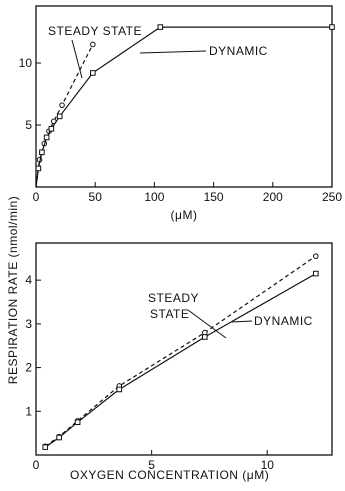 Image resolution: width=345 pixels, height=491 pixels. Describe the element at coordinates (207, 324) in the screenshot. I see `bottom-steady-leader-line` at that location.